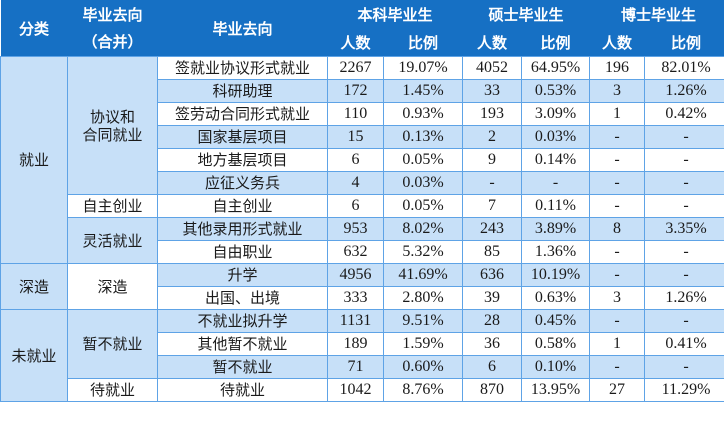 The width and height of the screenshot is (724, 441). Describe the element at coordinates (423, 68) in the screenshot. I see `bachelor-ratio: 19.07%` at that location.